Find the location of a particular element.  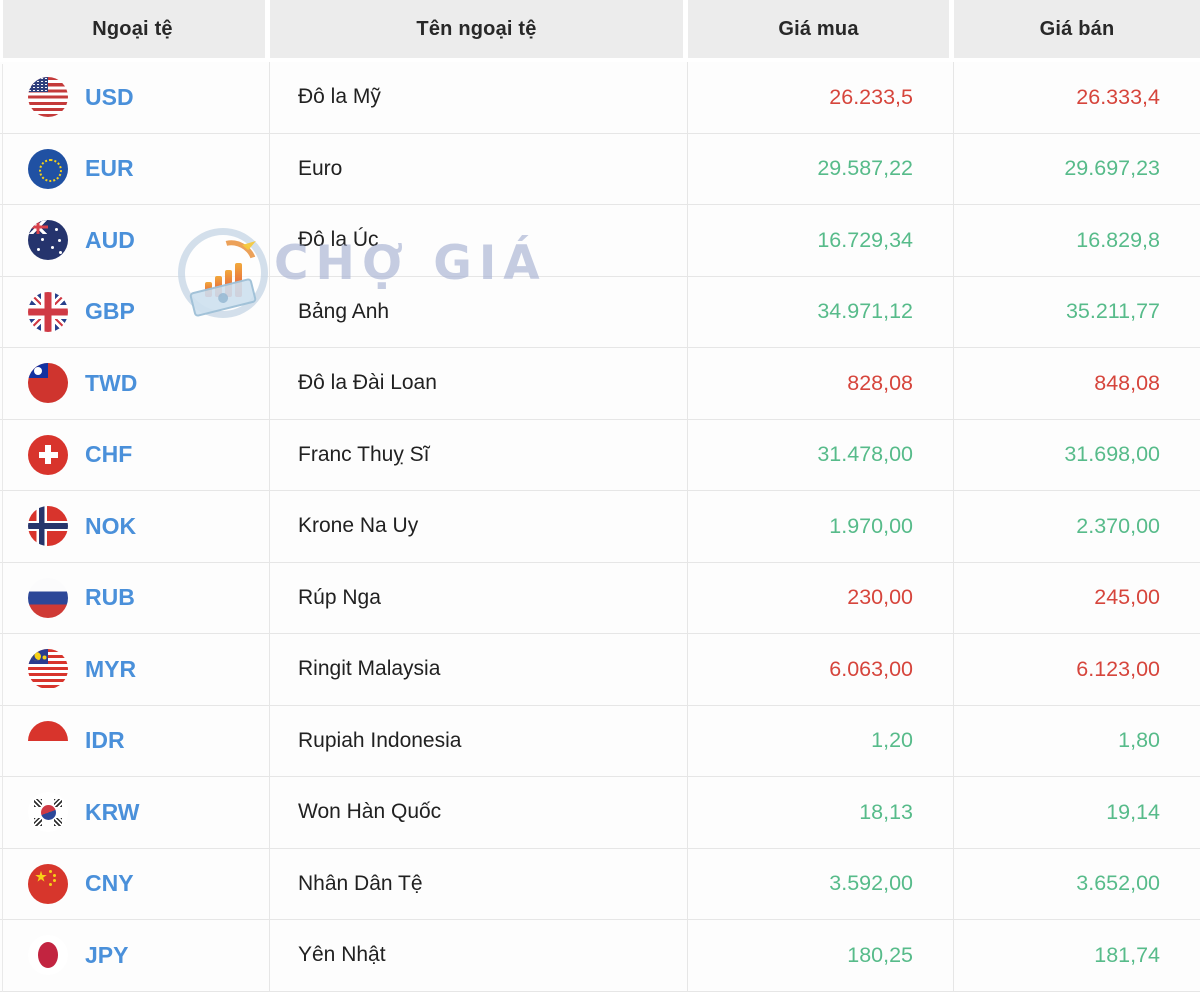

gbp-flag-icon is located at coordinates (48, 311).